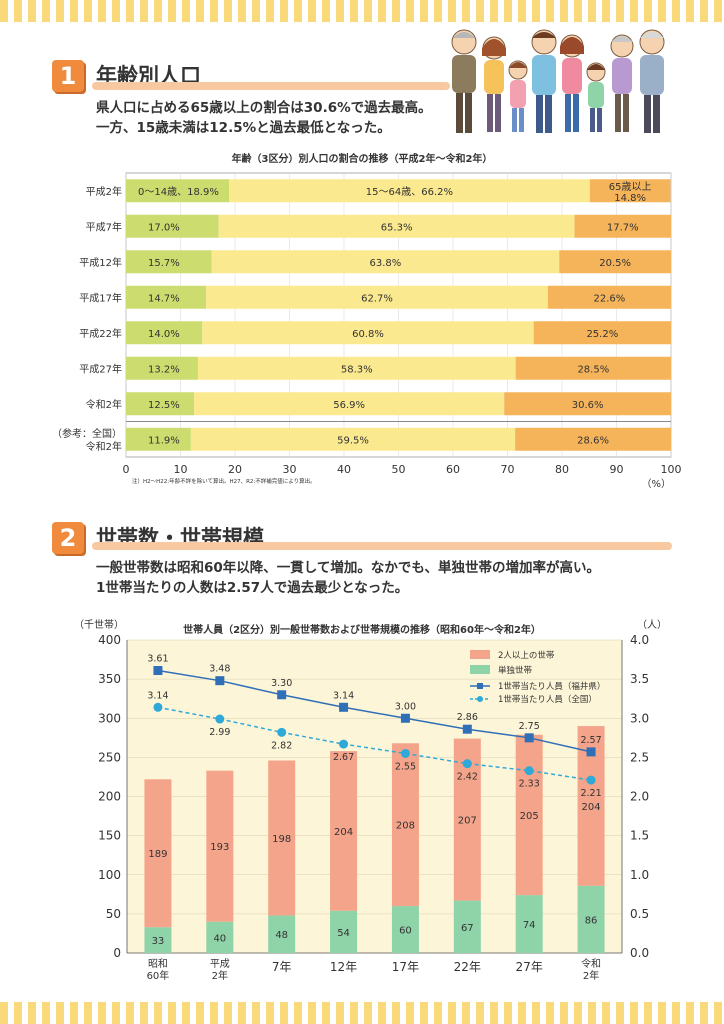 This screenshot has height=1024, width=724. What do you see at coordinates (109, 797) in the screenshot?
I see `chart2-y-left-tick-label: 200` at bounding box center [109, 797].